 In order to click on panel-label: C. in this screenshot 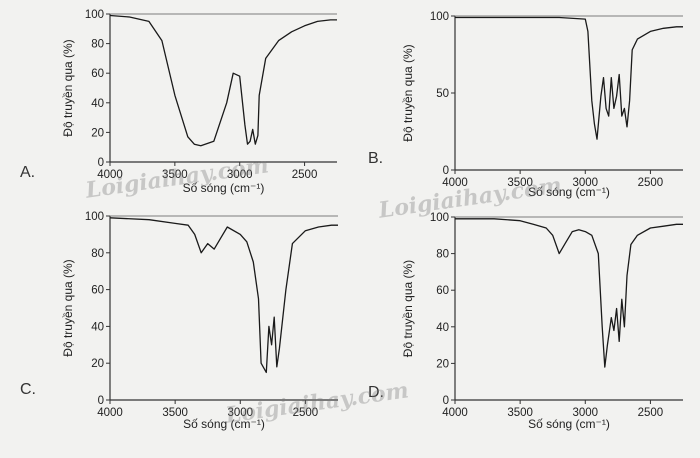, I will do `click(28, 389)`.